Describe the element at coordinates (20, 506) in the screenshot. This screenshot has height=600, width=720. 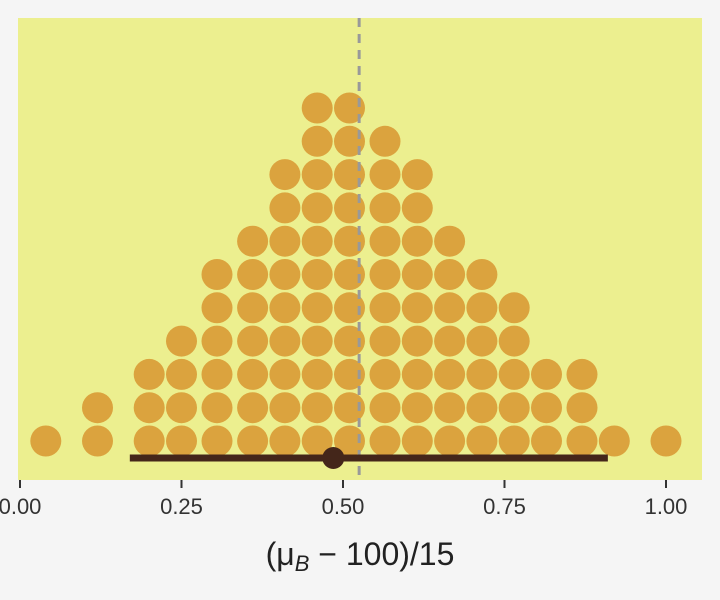
I see `x-tick-label: 0.00` at that location.